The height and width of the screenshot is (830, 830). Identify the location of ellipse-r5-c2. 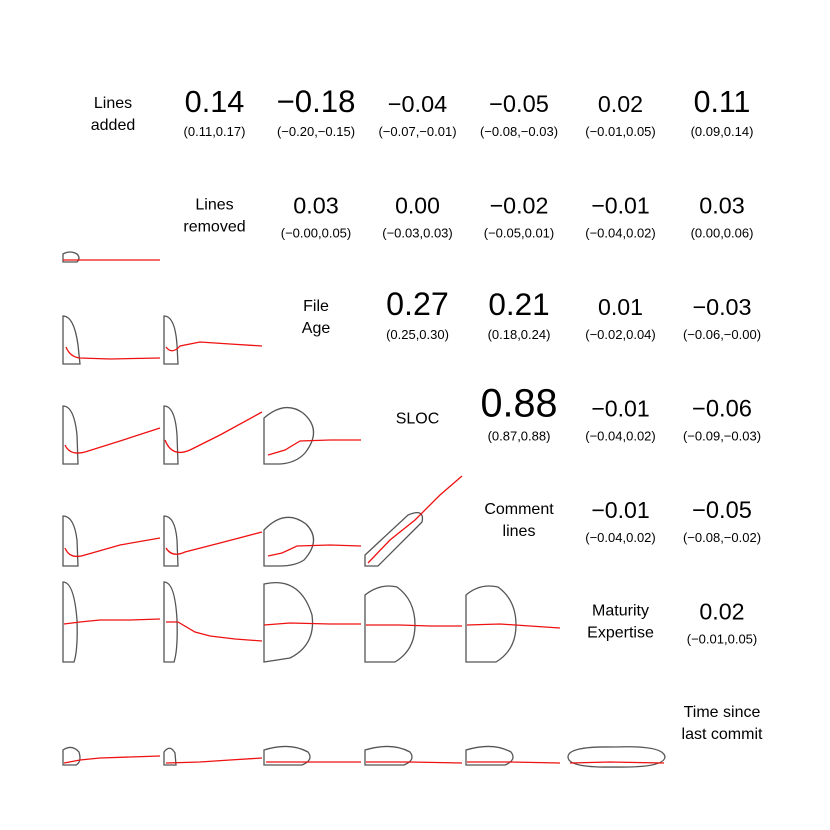
(288, 622).